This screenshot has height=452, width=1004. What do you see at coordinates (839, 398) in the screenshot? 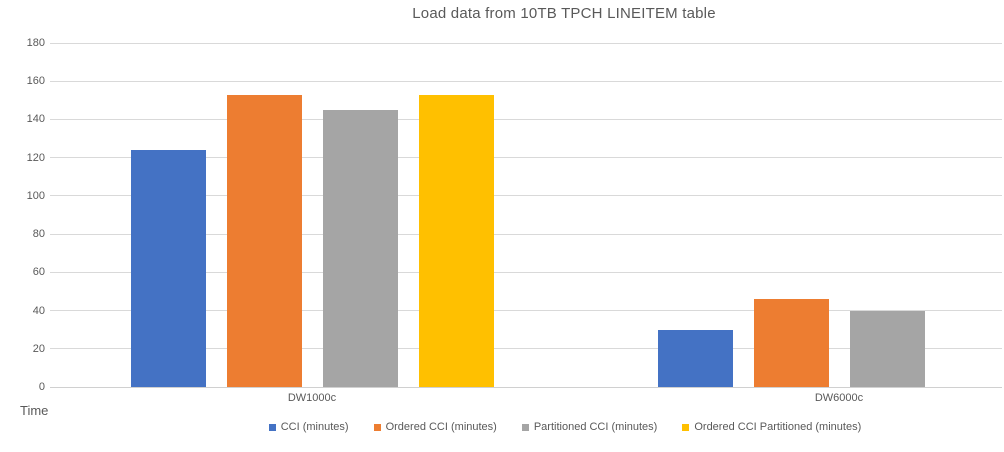
I see `x-category-label-dw6000c: DW6000c` at bounding box center [839, 398].